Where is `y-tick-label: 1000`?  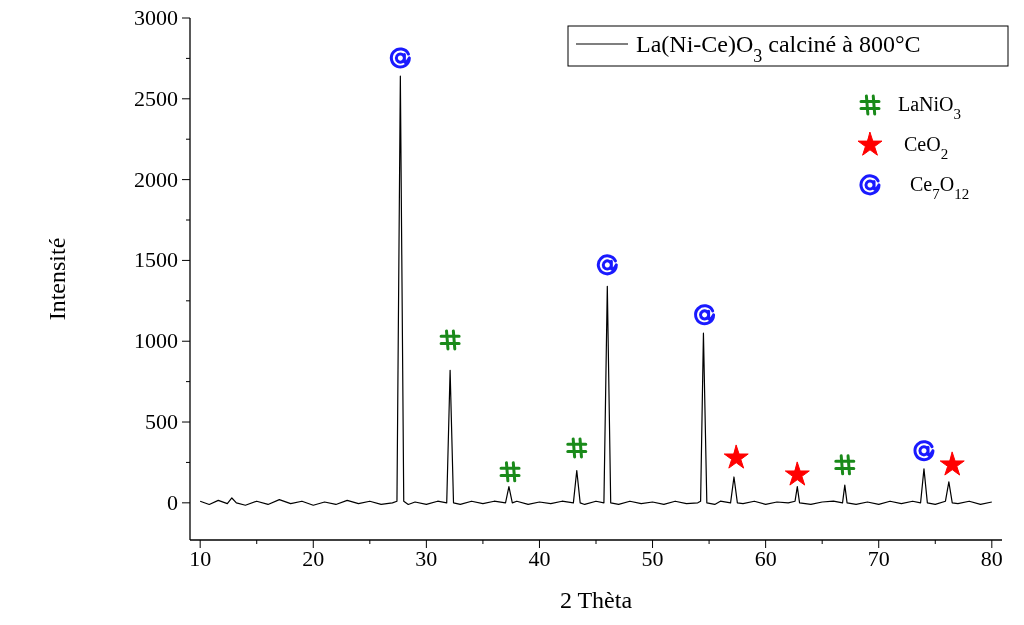 y-tick-label: 1000 is located at coordinates (156, 341).